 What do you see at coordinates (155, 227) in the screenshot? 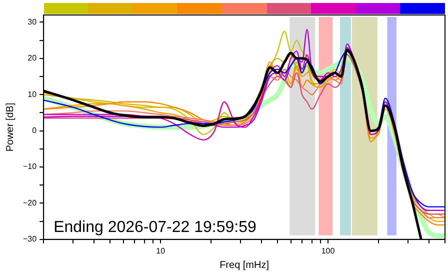
I see `annotation: Ending 2026-07-22 19:59:59` at bounding box center [155, 227].